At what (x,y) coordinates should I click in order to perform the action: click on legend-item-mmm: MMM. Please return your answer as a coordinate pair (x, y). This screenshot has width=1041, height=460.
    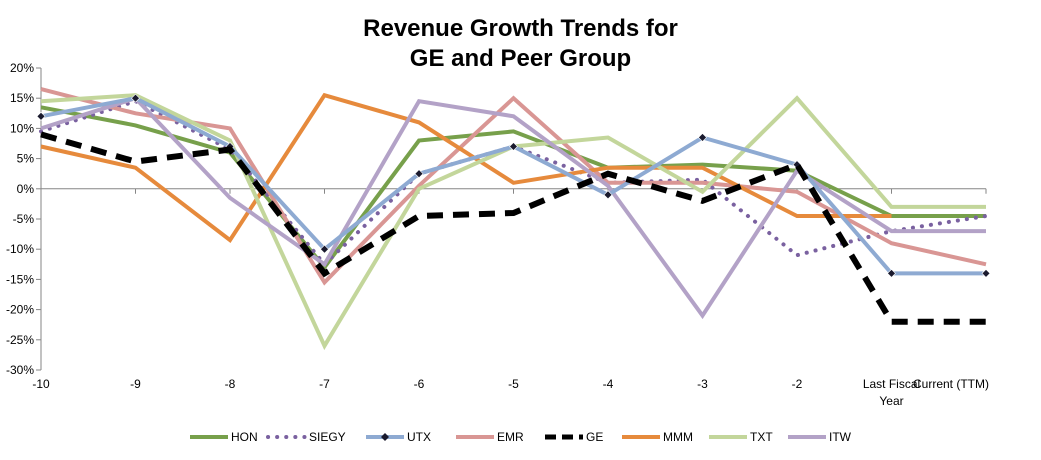
    Looking at the image, I should click on (657, 437).